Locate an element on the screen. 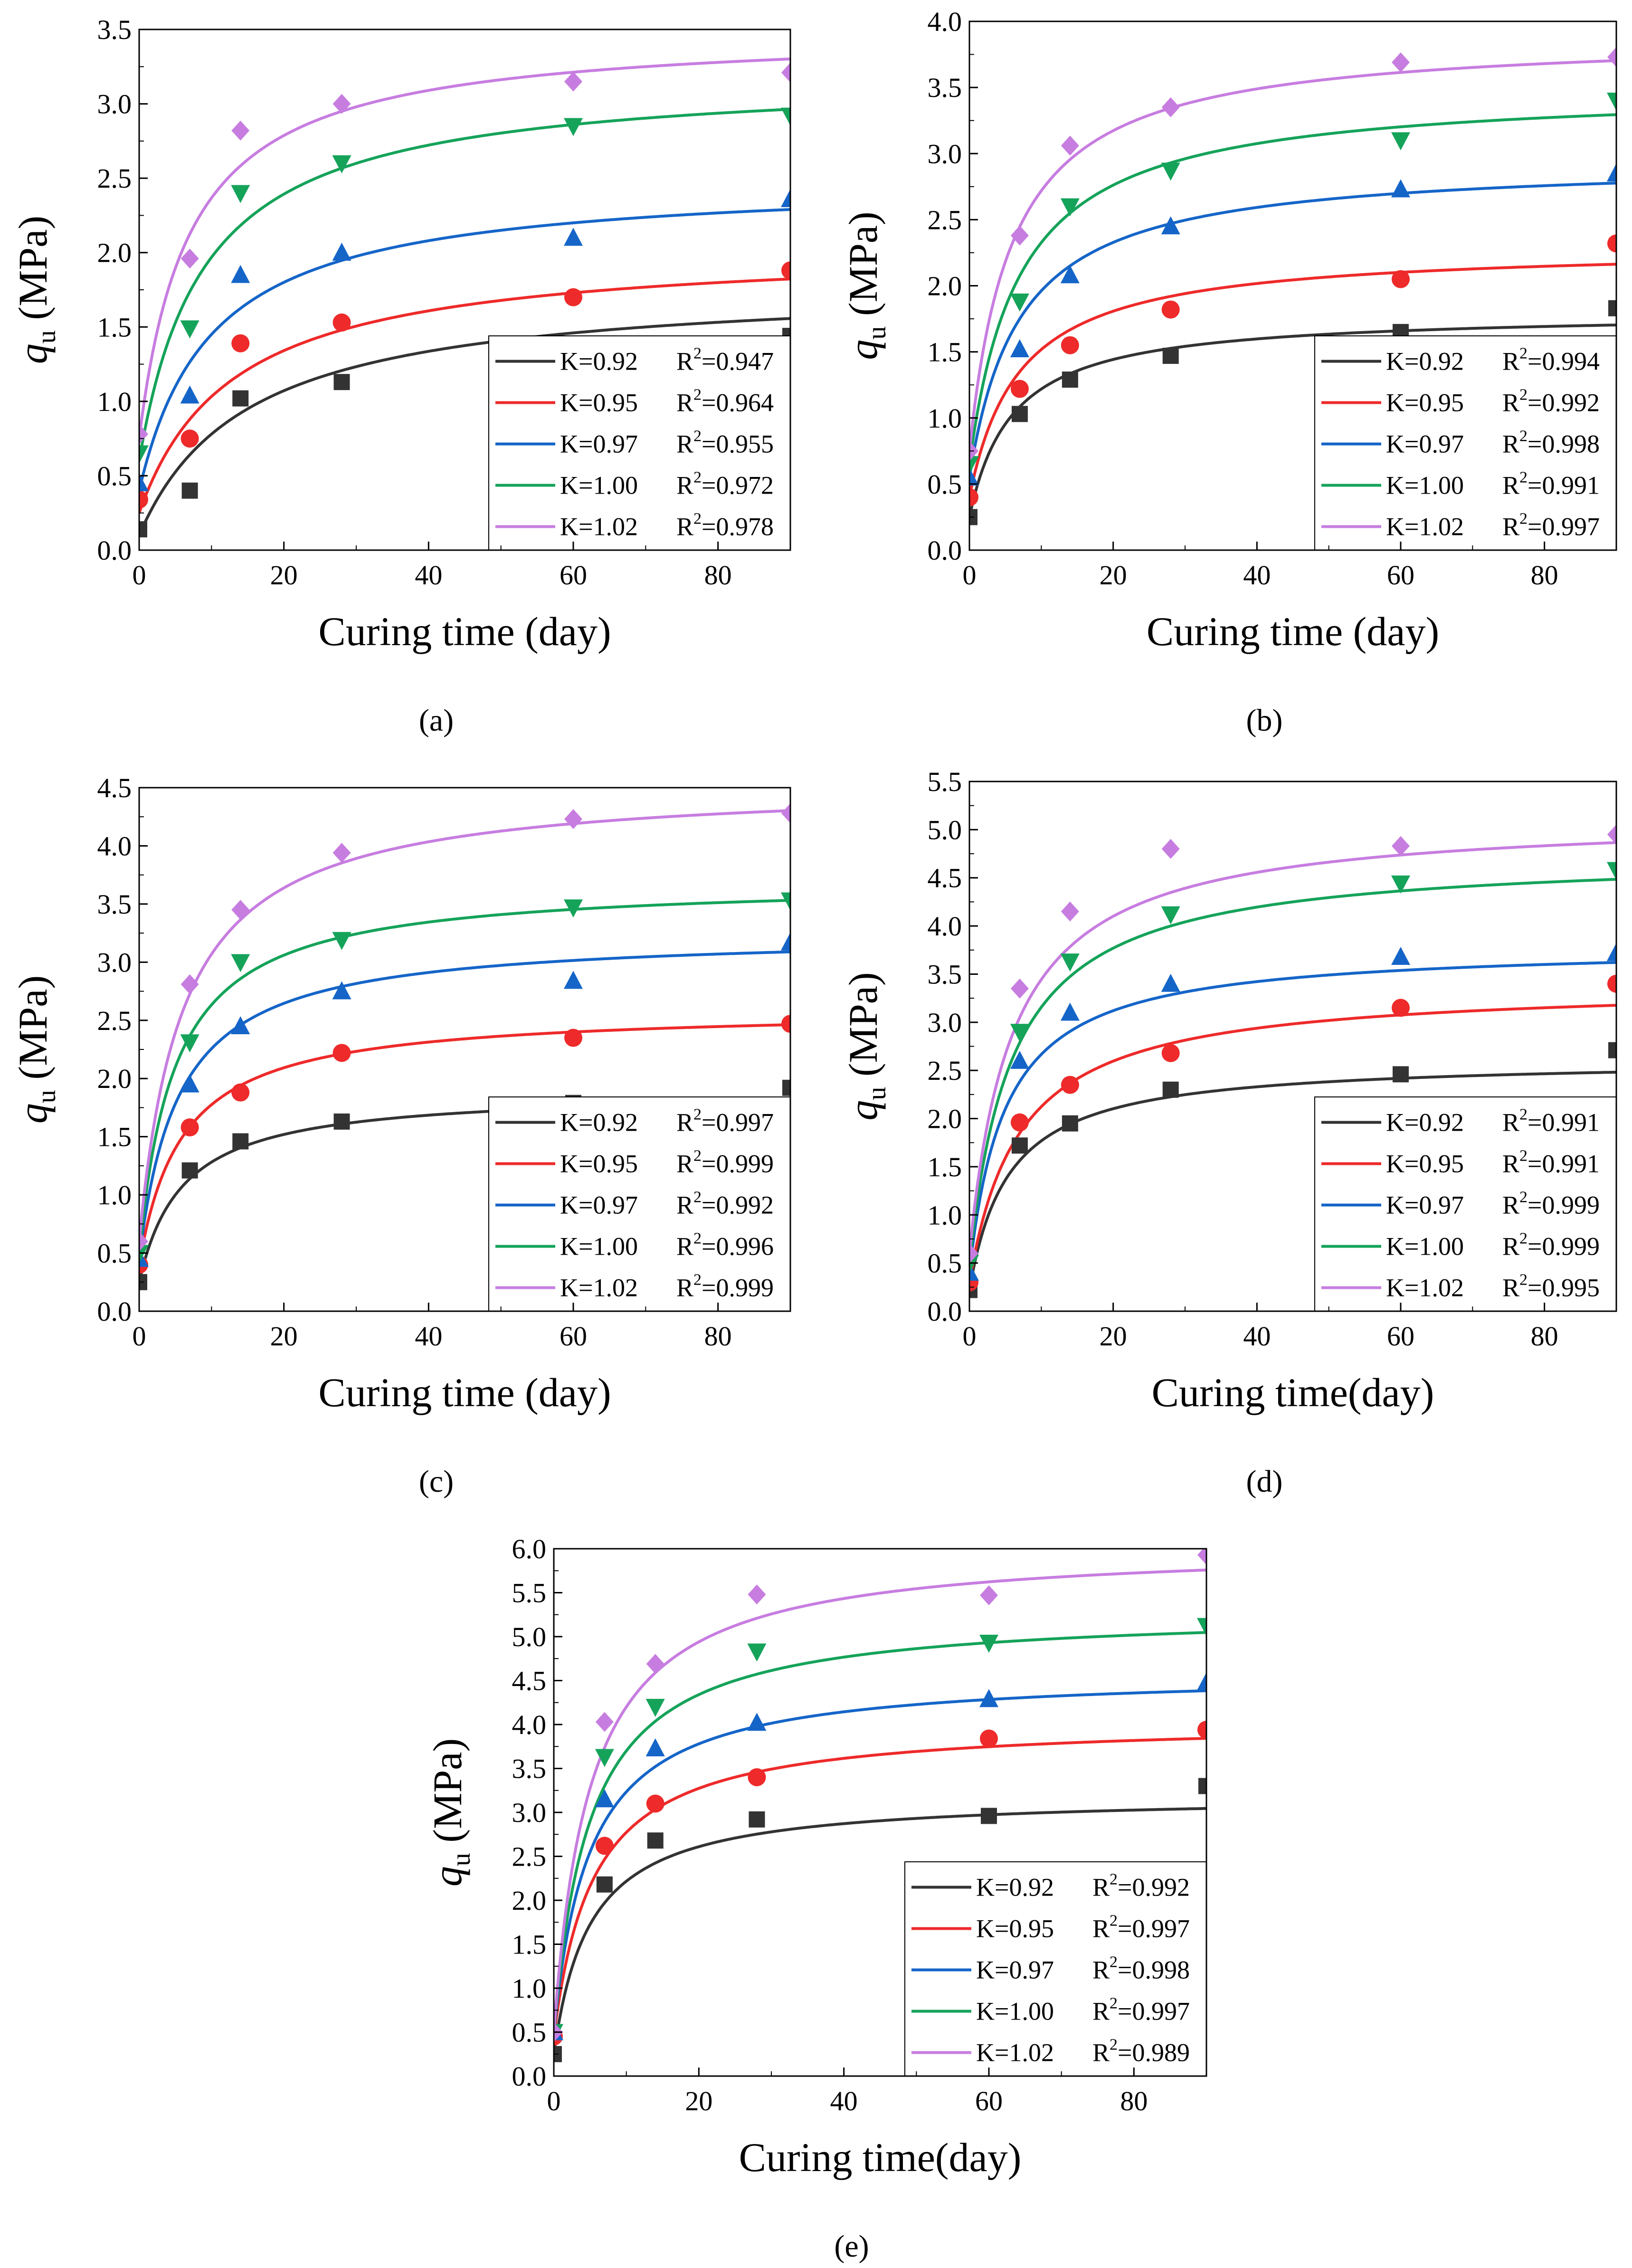 The width and height of the screenshot is (1632, 2268). panel-label: (b) is located at coordinates (1265, 720).